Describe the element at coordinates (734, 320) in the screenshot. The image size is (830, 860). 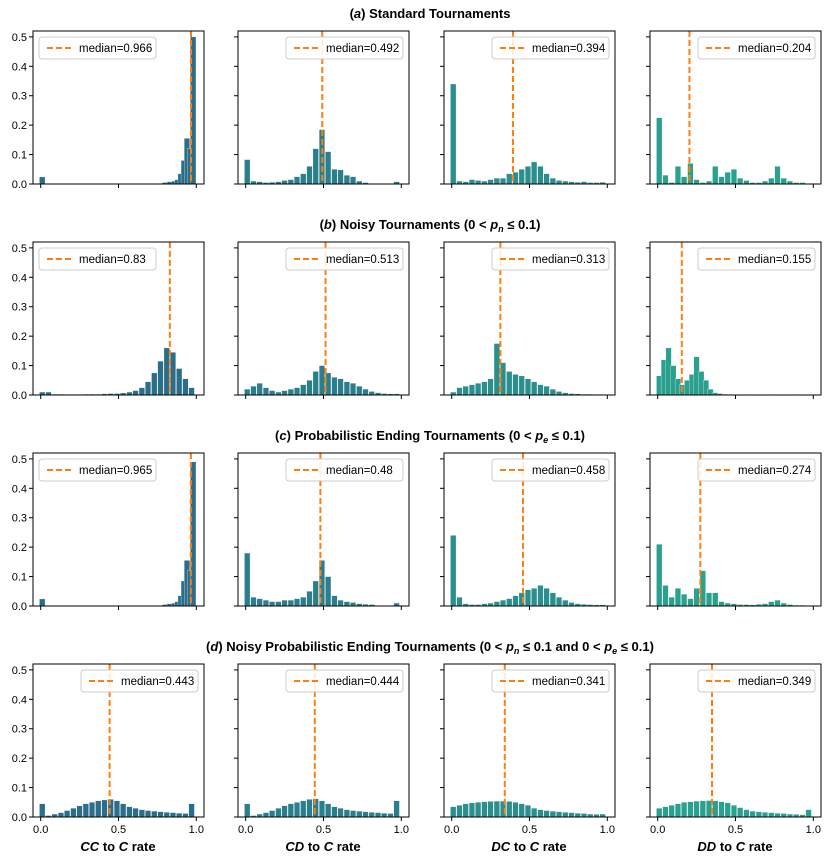
I see `panel-1-3: median=0.155` at that location.